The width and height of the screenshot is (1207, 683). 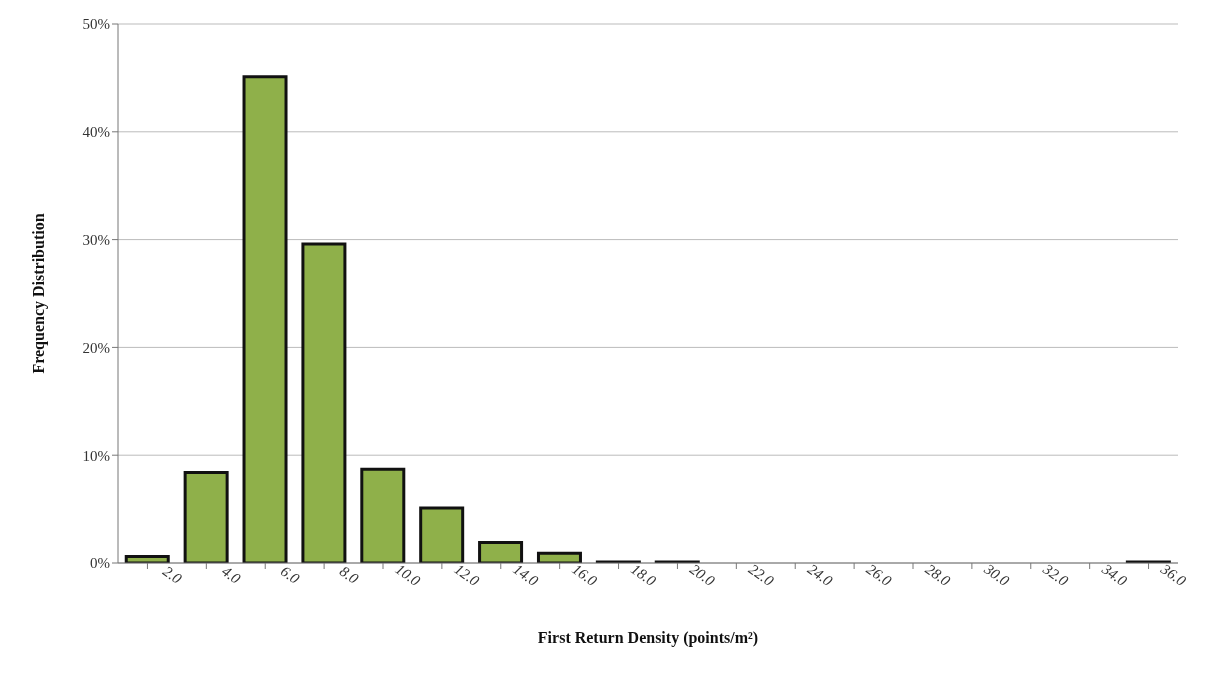 I want to click on y-tick-label: 20%, so click(x=96, y=347).